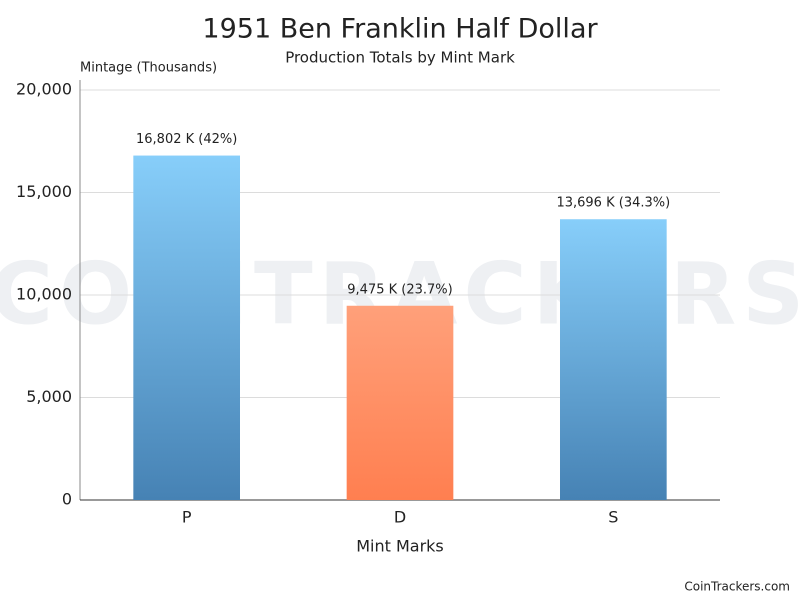 Image resolution: width=800 pixels, height=600 pixels. Describe the element at coordinates (148, 68) in the screenshot. I see `y-axis-label: Mintage (Thousands)` at that location.